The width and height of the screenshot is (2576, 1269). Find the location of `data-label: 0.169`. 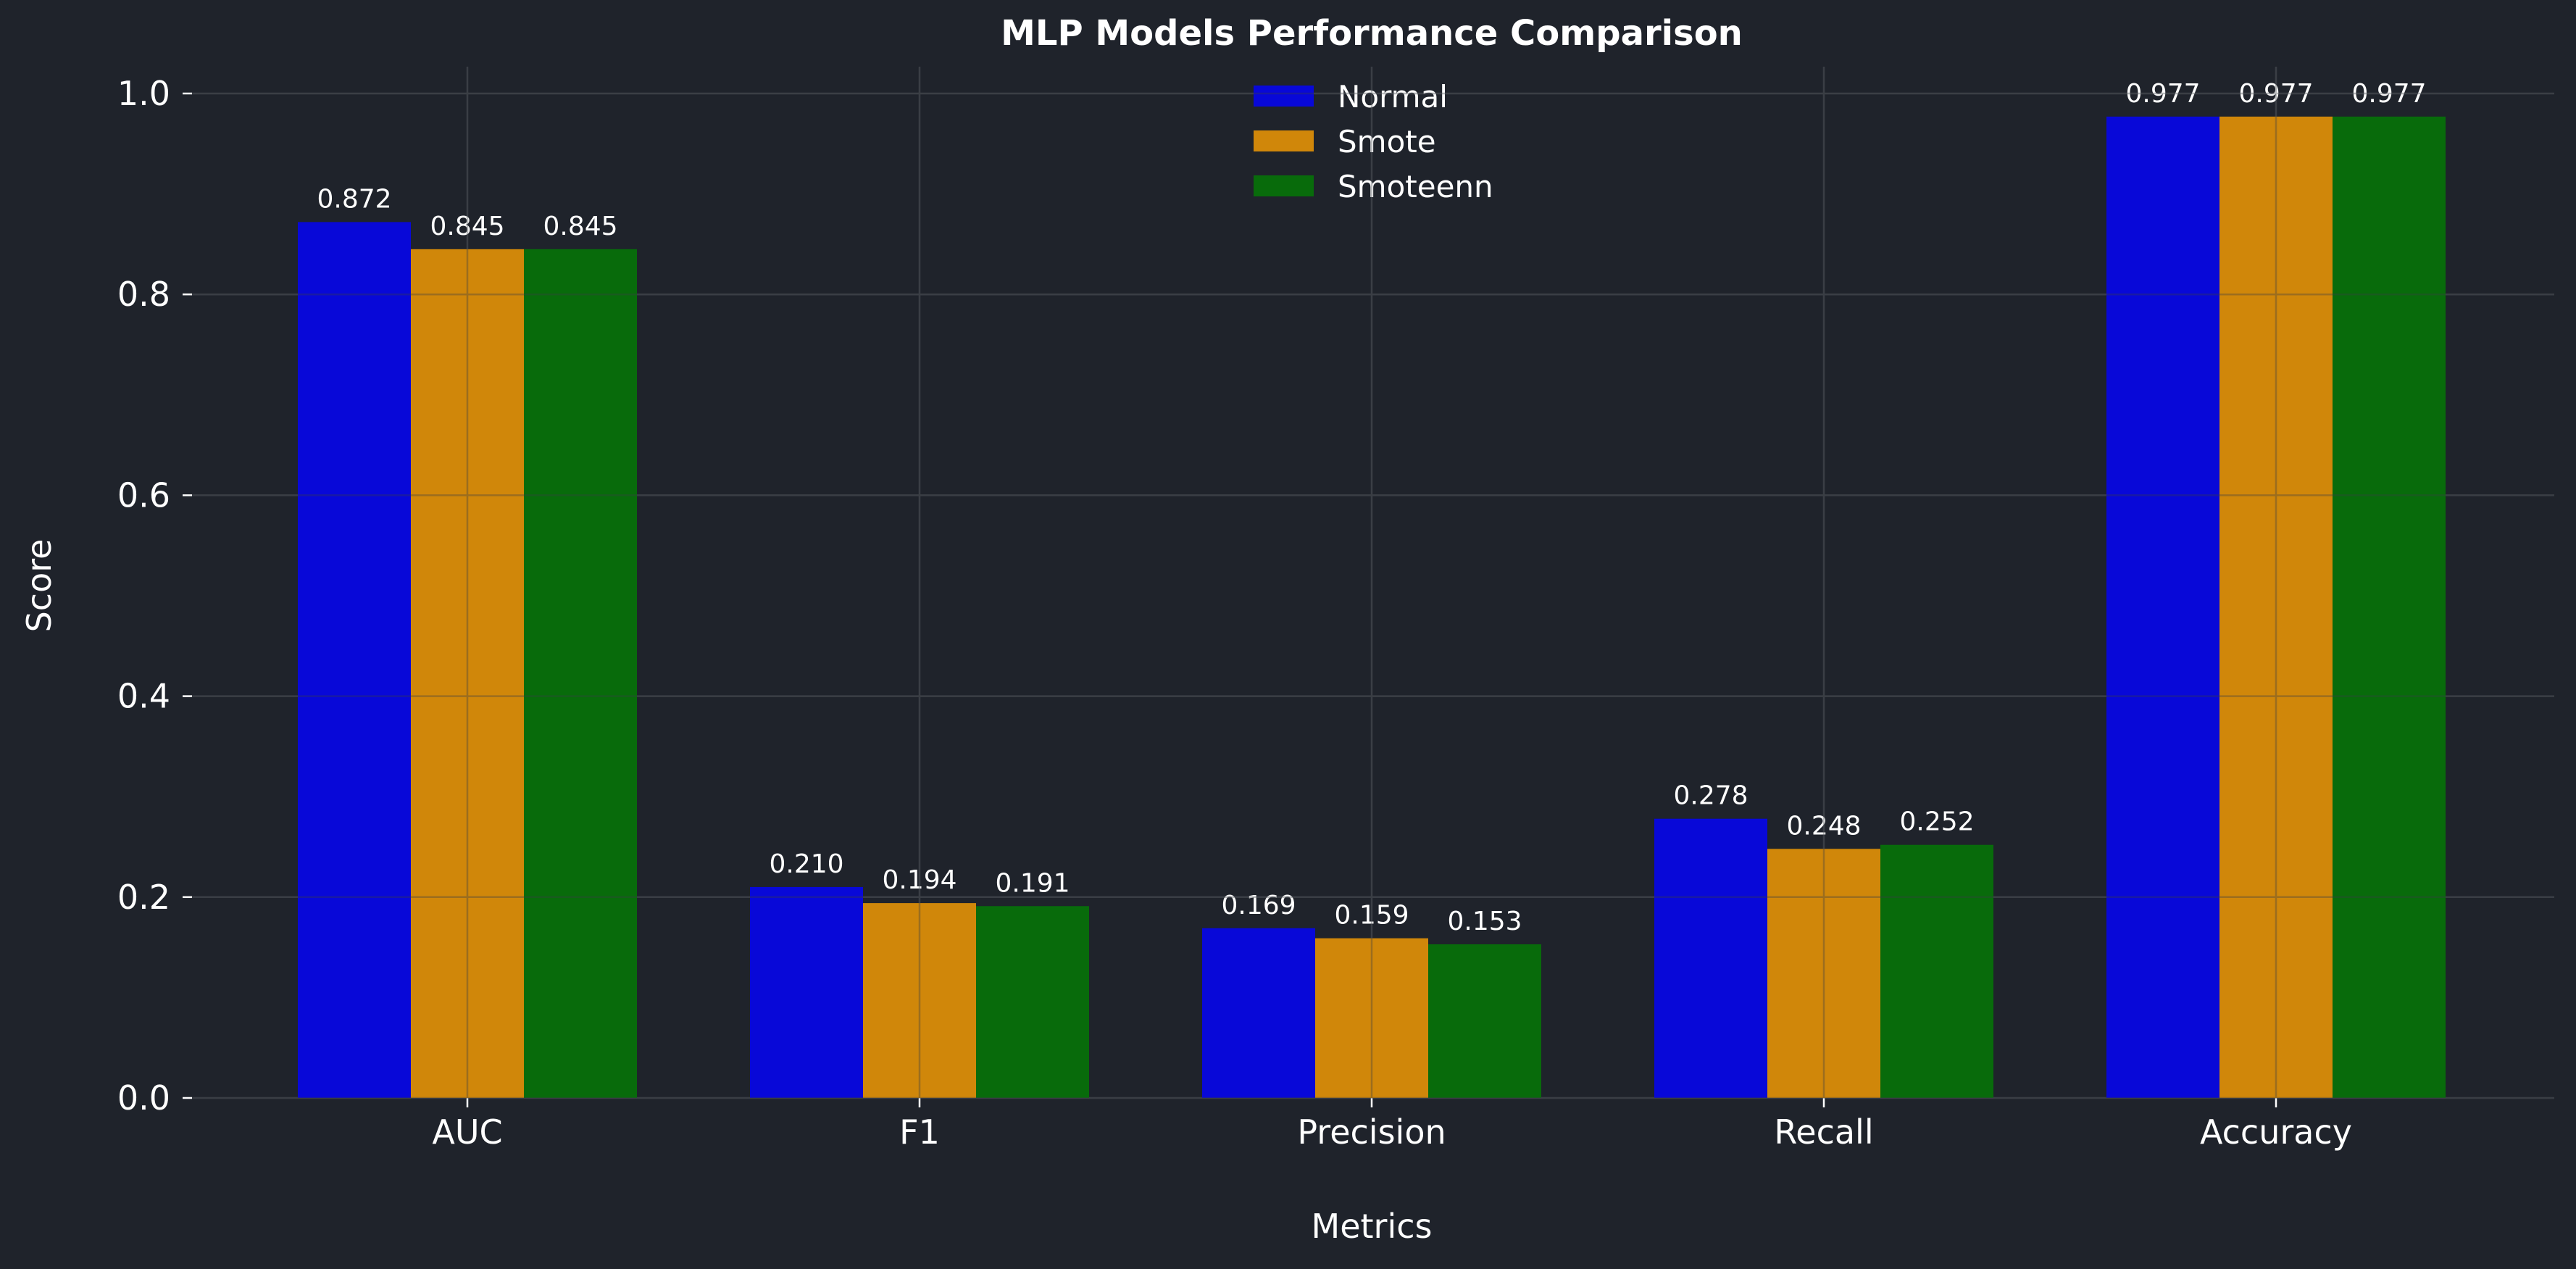

data-label: 0.169 is located at coordinates (1258, 905).